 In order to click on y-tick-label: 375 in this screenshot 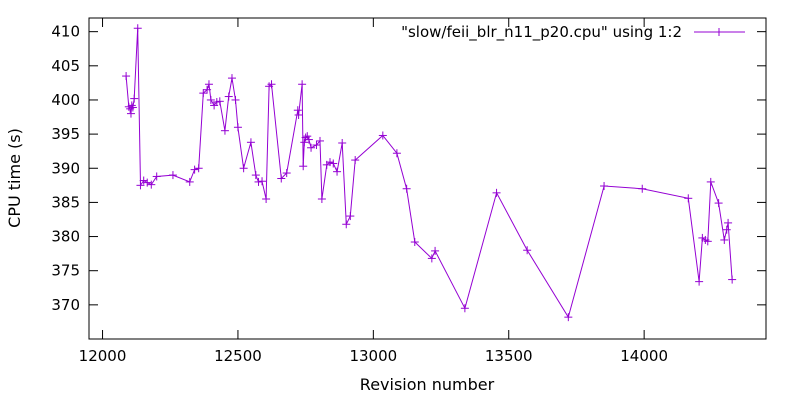, I will do `click(65, 271)`.